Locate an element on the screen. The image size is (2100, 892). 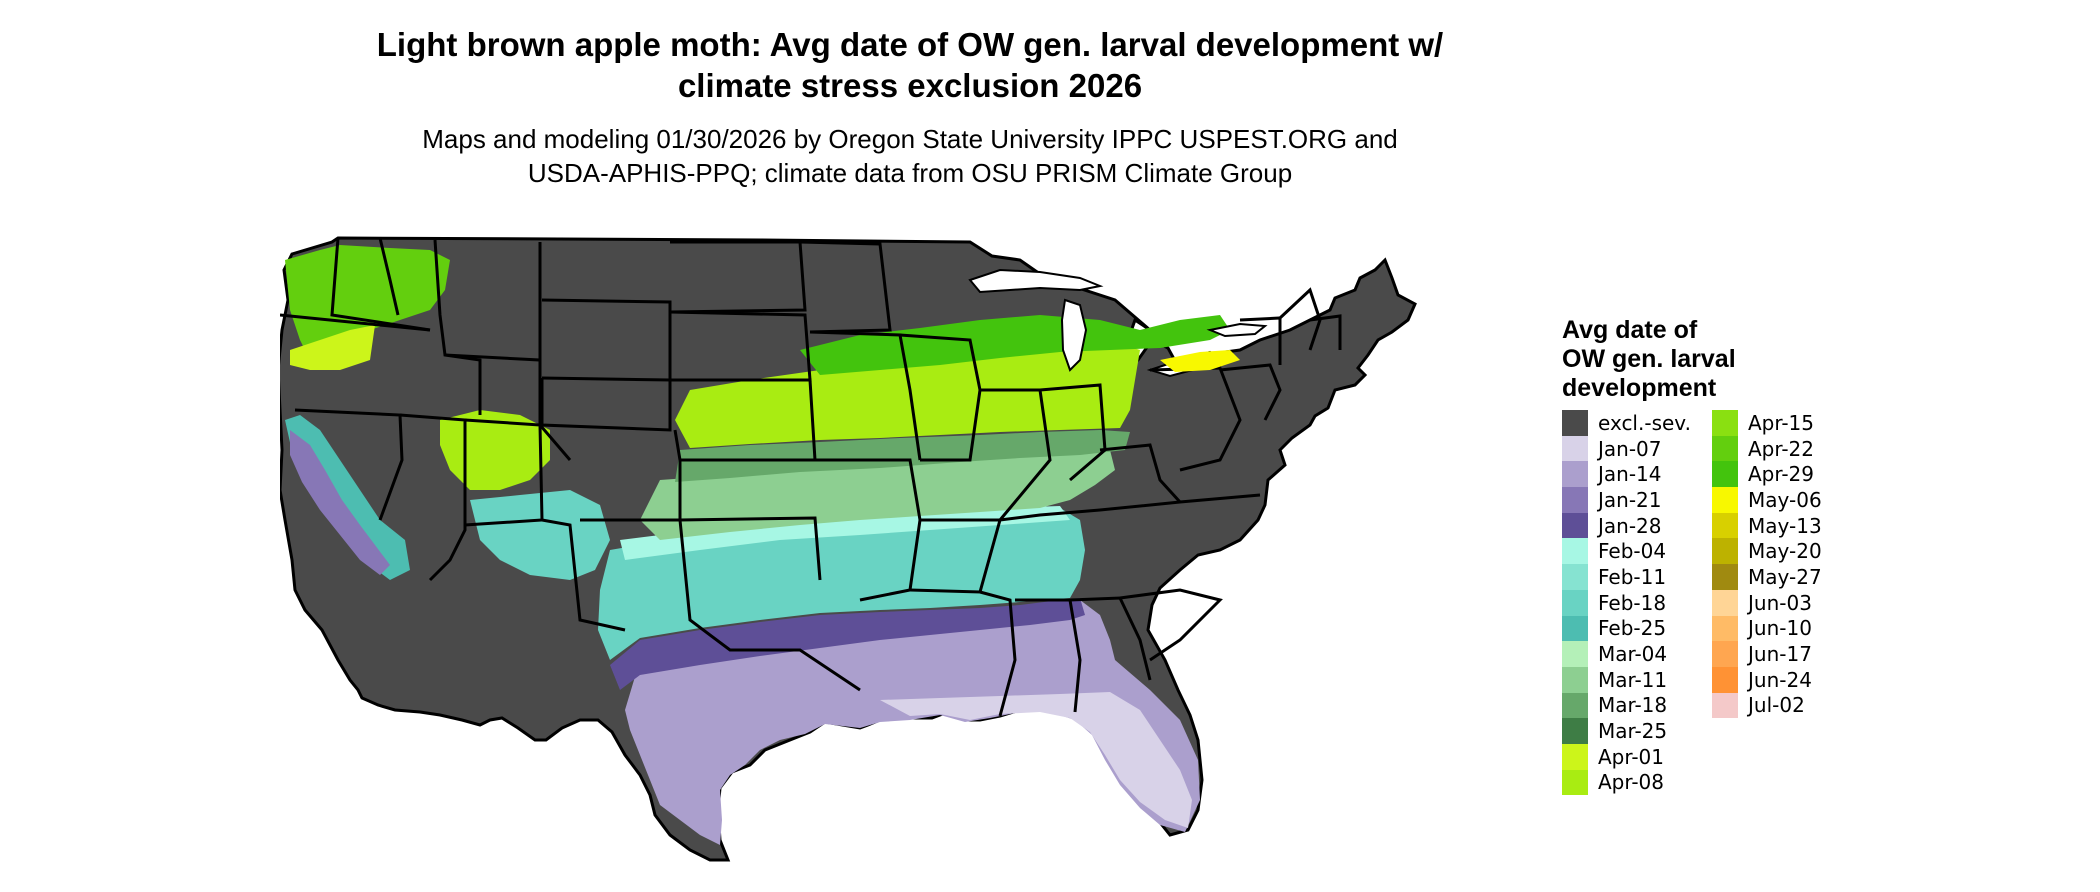
legend-item: excl.-sev. is located at coordinates (1626, 423).